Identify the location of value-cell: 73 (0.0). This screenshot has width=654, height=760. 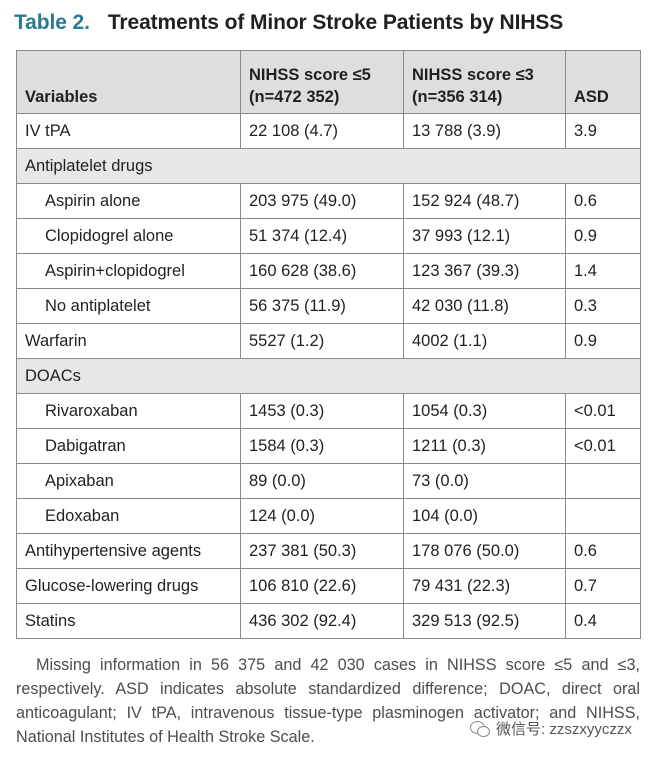
(484, 481).